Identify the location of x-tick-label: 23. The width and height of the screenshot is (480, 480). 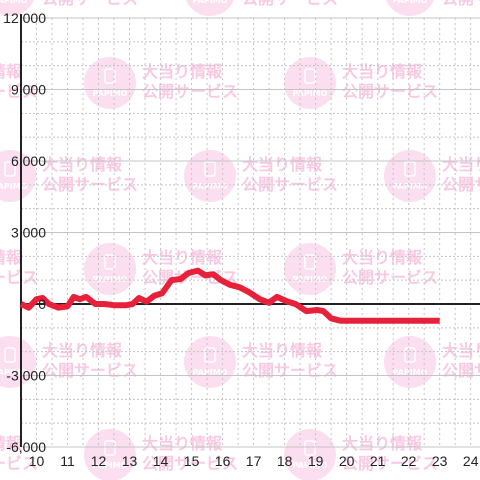
(440, 461).